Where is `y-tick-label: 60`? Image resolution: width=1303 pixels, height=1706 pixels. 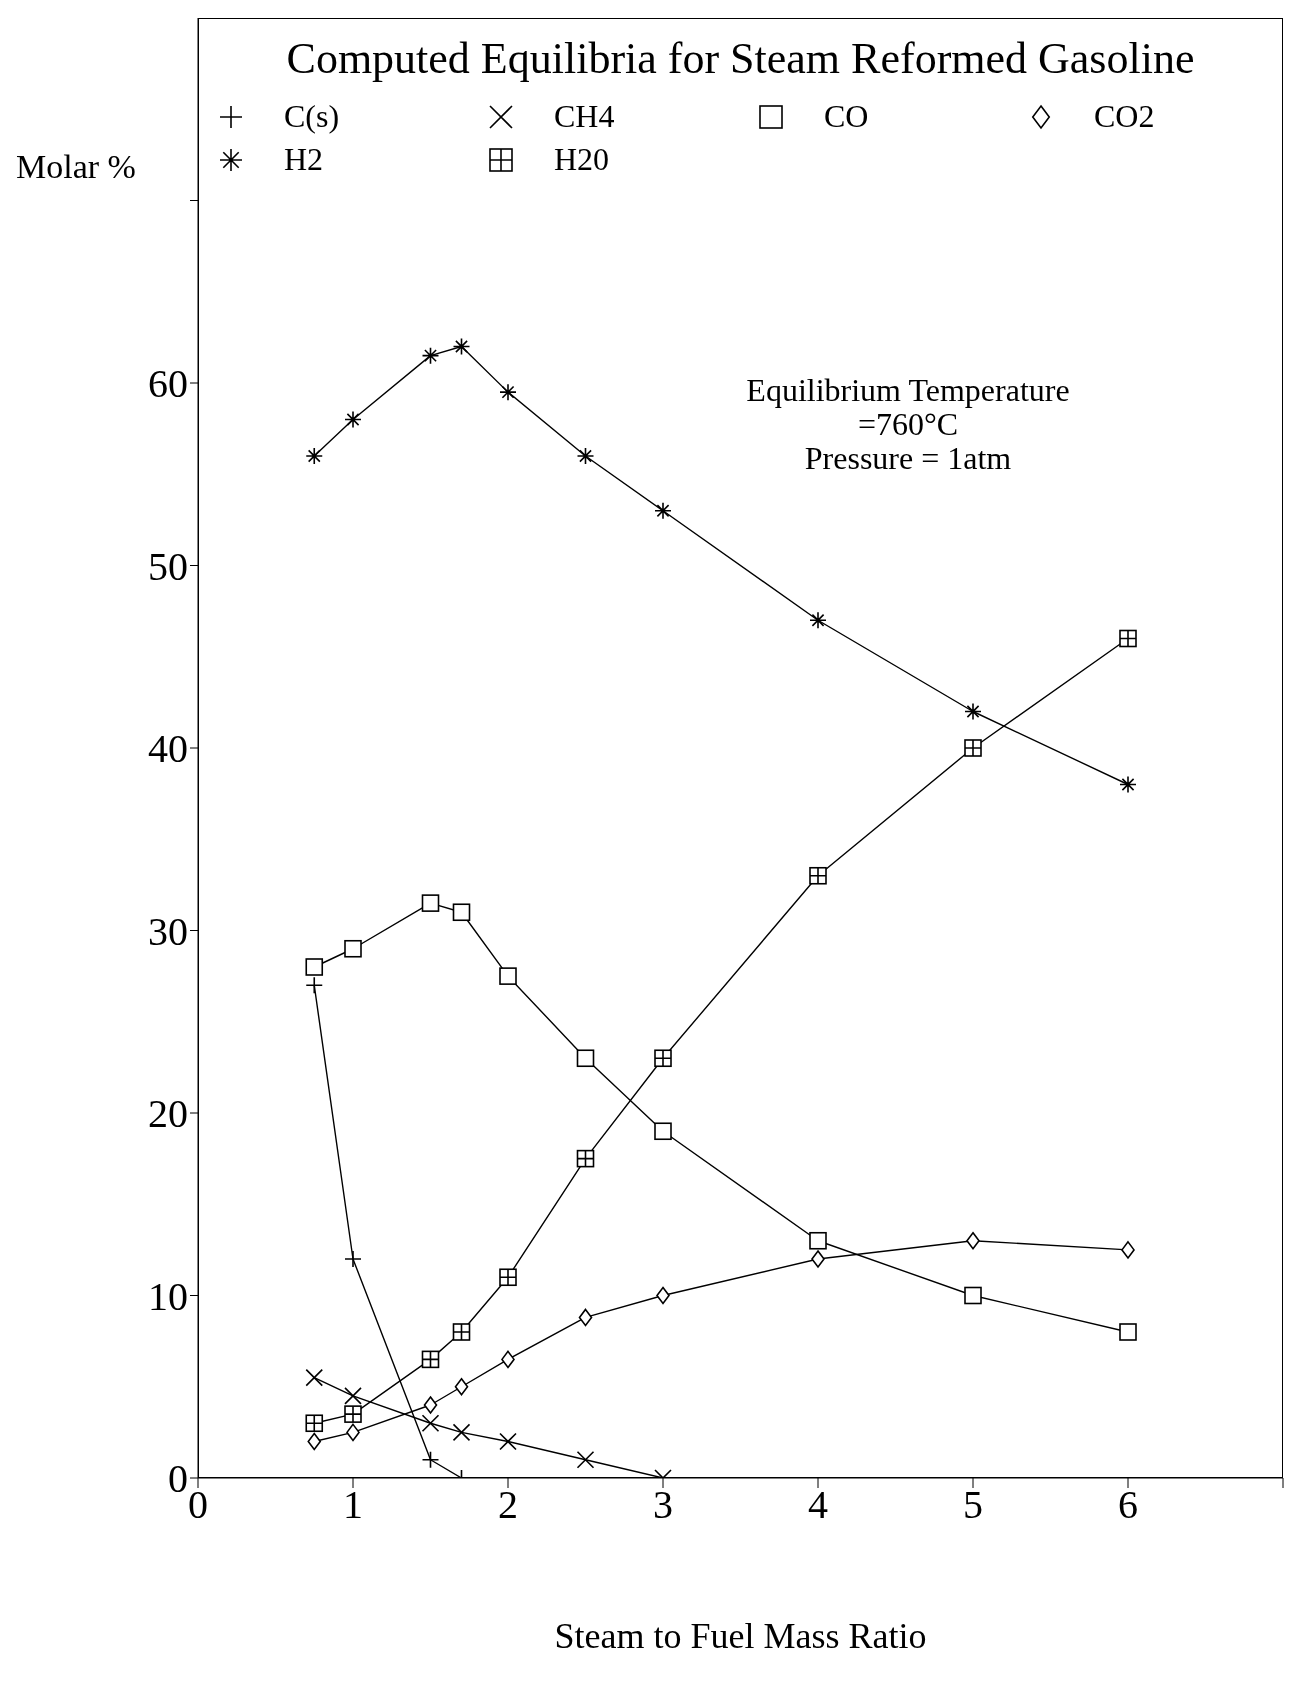 y-tick-label: 60 is located at coordinates (168, 384).